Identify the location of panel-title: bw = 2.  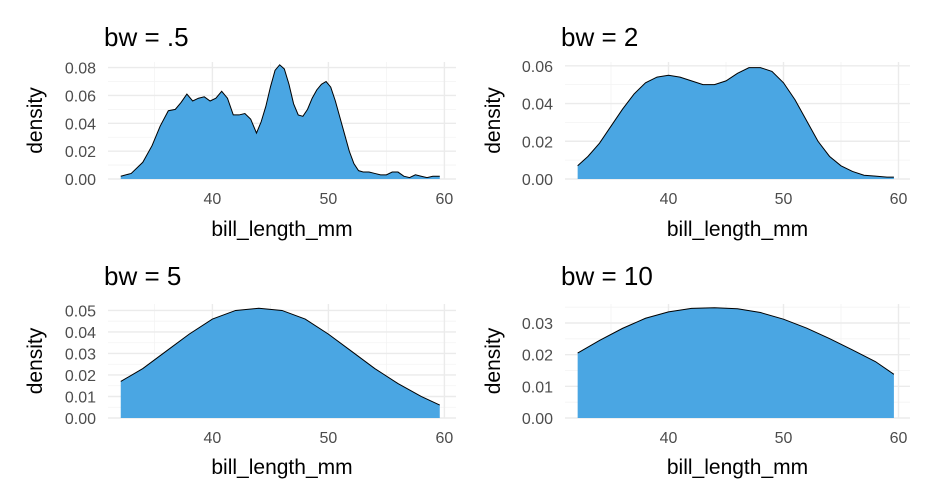
(599, 37).